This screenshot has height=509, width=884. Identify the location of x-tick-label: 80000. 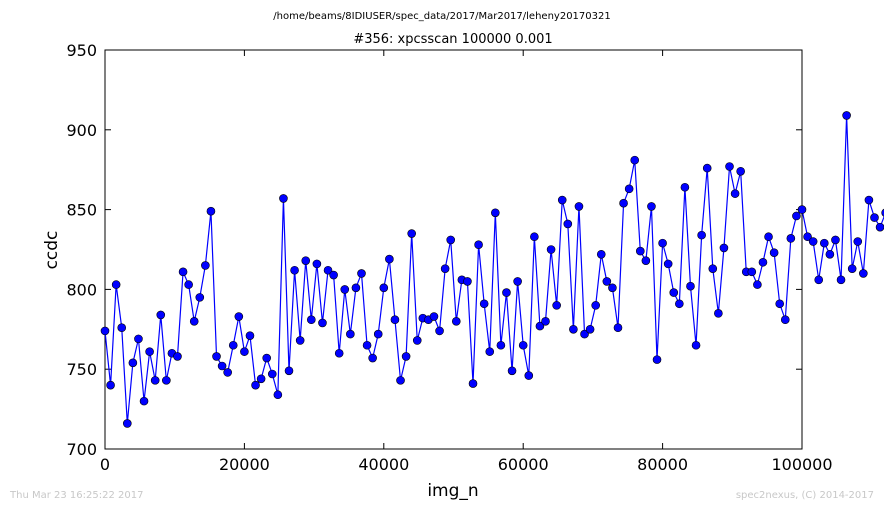
(662, 464).